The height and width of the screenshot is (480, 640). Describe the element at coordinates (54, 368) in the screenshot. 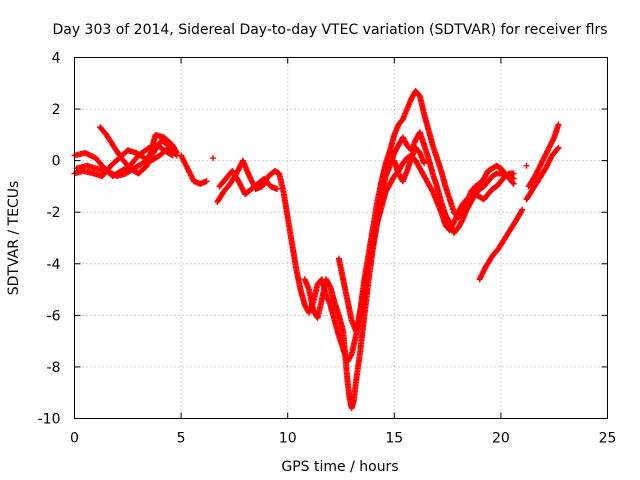

I see `y-tick-label: -8` at that location.